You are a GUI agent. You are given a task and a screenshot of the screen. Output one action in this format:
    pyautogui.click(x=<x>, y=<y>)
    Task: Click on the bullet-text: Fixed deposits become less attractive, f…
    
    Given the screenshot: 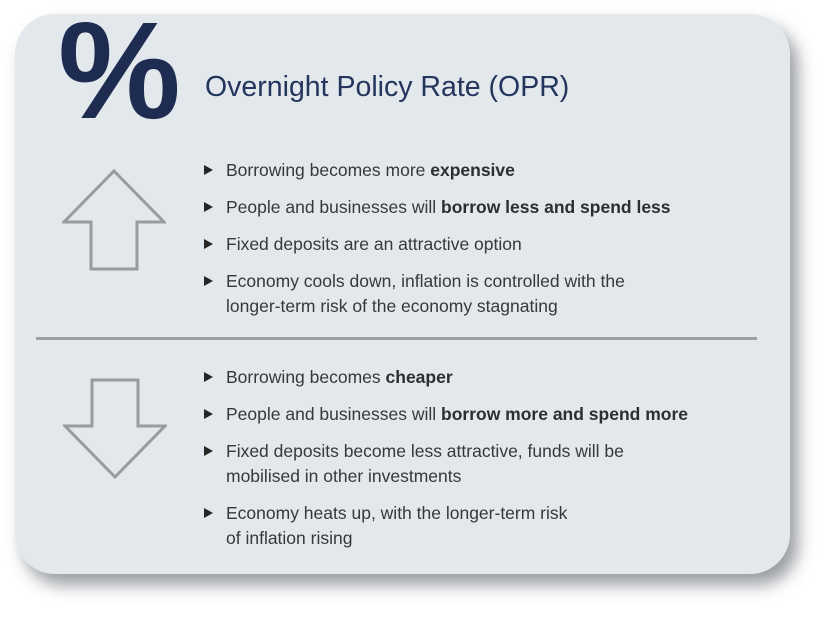 What is the action you would take?
    pyautogui.click(x=425, y=463)
    